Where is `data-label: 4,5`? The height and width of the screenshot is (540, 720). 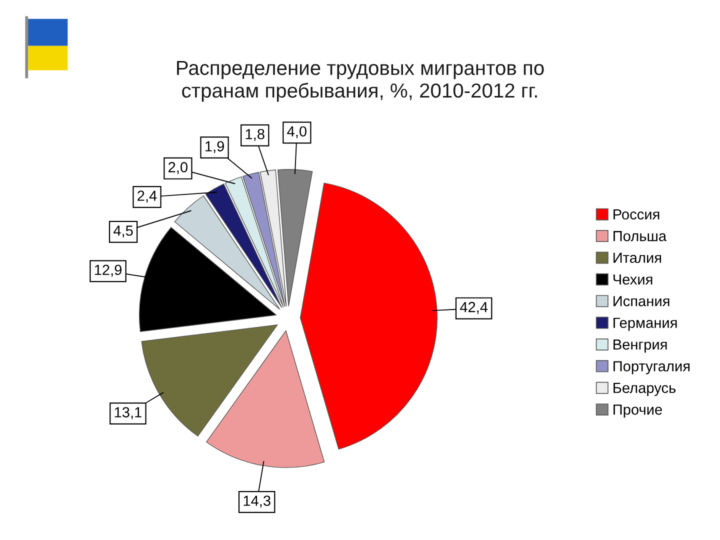 data-label: 4,5 is located at coordinates (123, 232).